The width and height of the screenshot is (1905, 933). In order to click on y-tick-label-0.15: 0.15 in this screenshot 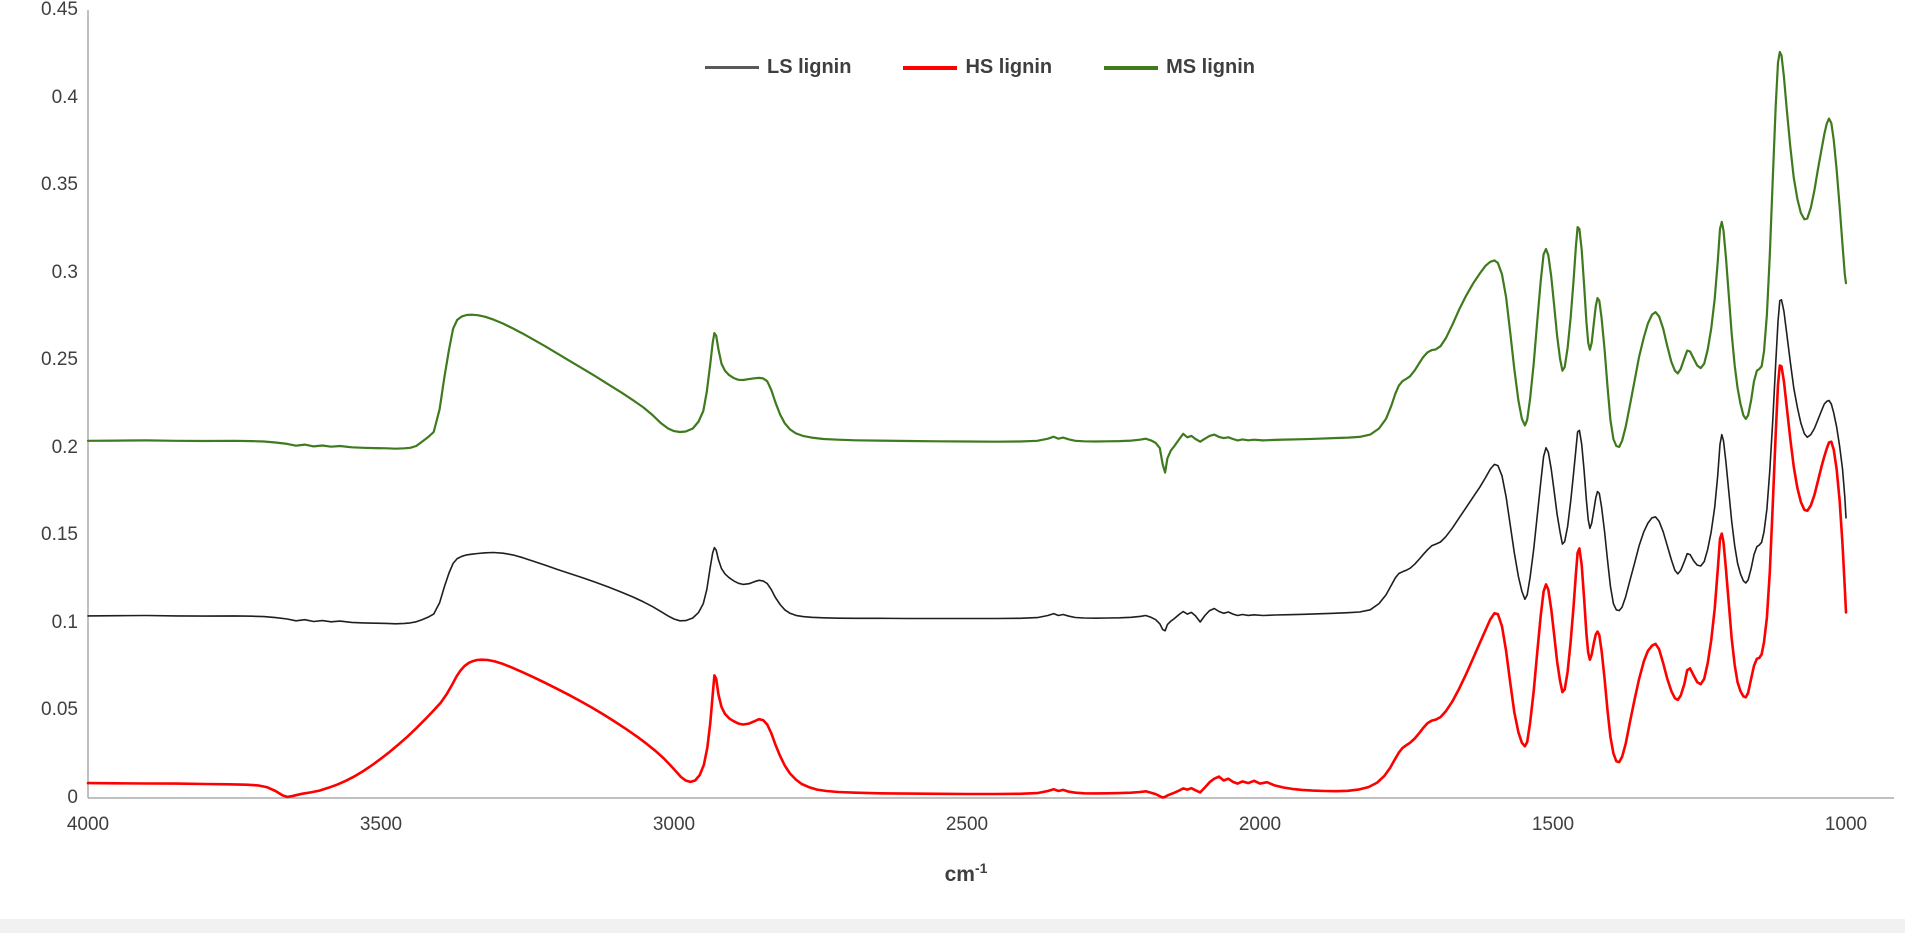, I will do `click(59, 535)`.